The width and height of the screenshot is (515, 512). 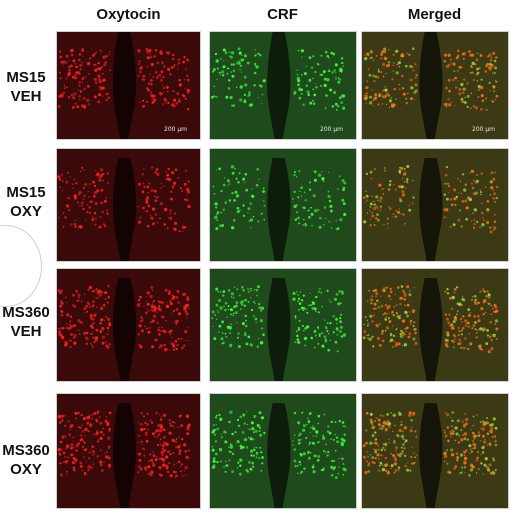 I want to click on panel-ms360-veh-merged, so click(x=435, y=325).